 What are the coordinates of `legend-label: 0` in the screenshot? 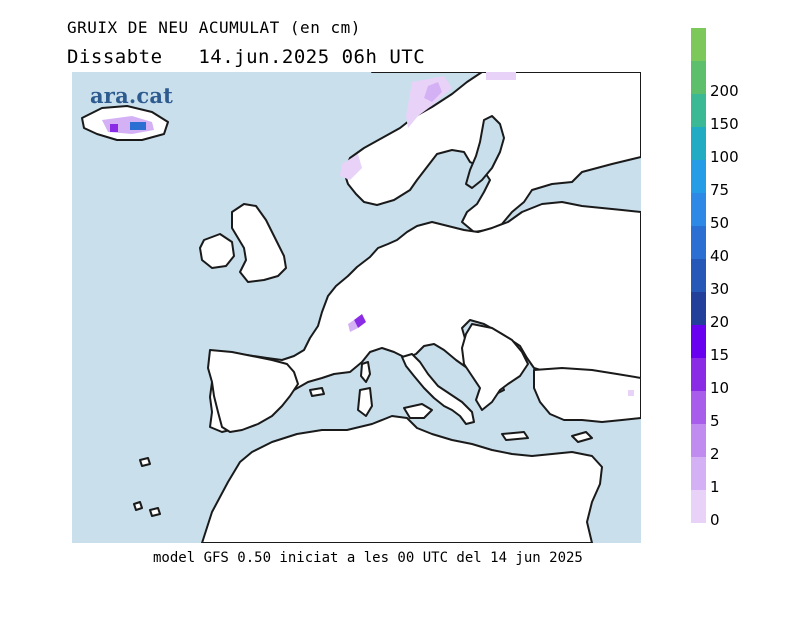 It's located at (715, 520).